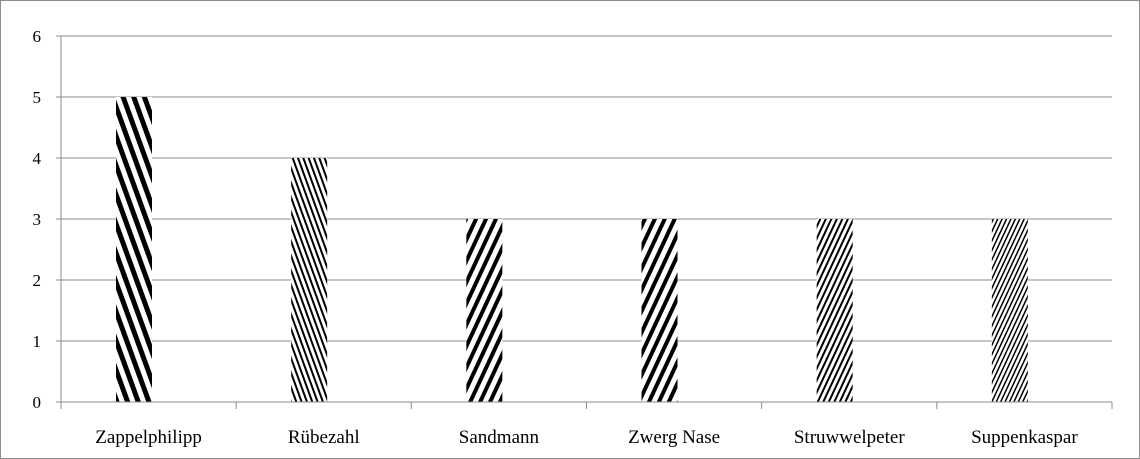 This screenshot has width=1140, height=459. I want to click on x-category-label: Suppenkaspar, so click(1024, 437).